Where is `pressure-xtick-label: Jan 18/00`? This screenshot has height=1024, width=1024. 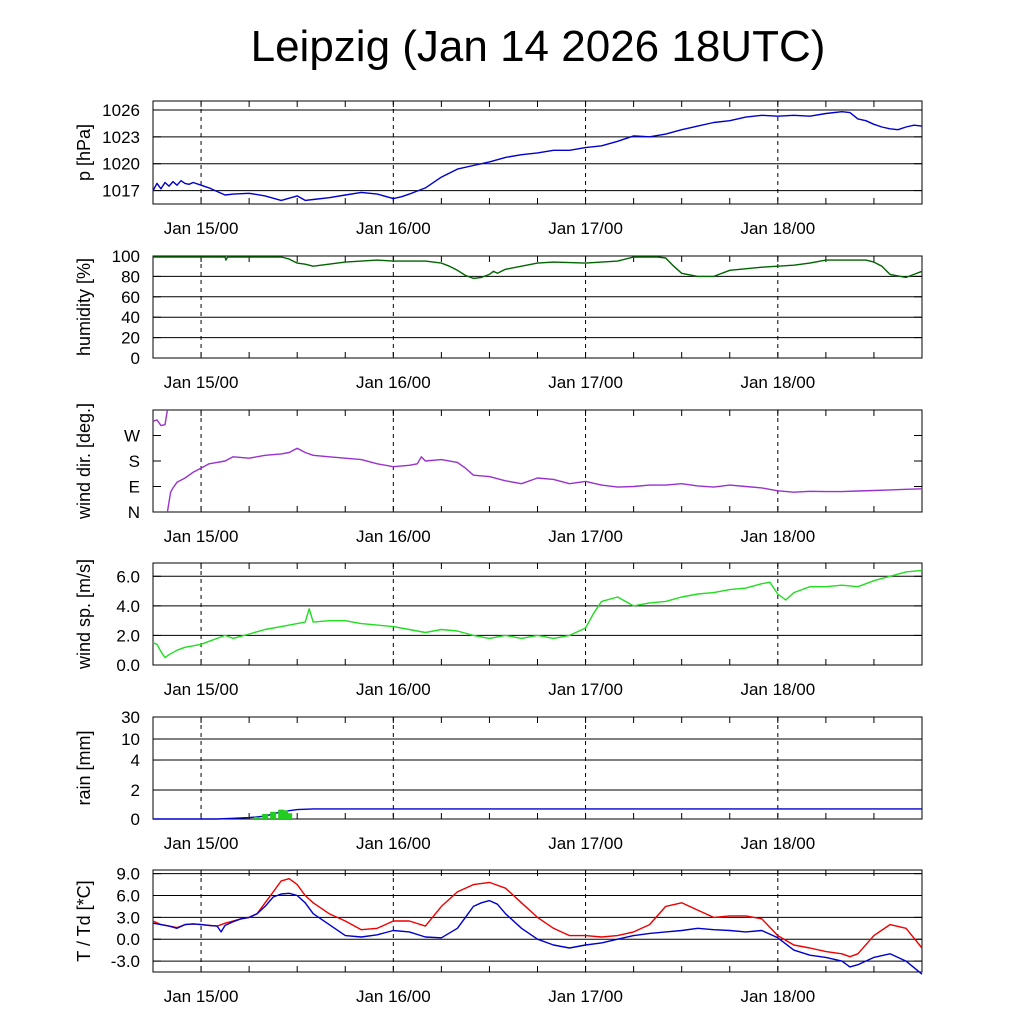 pressure-xtick-label: Jan 18/00 is located at coordinates (777, 228).